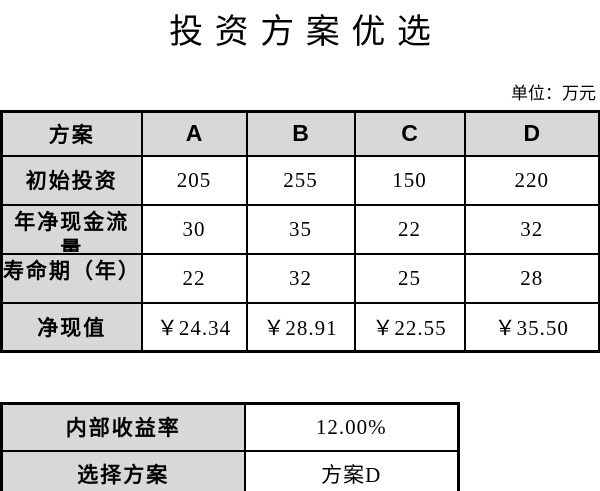 This screenshot has width=600, height=491. Describe the element at coordinates (123, 470) in the screenshot. I see `summary-label-selected-plan: 选择方案` at that location.